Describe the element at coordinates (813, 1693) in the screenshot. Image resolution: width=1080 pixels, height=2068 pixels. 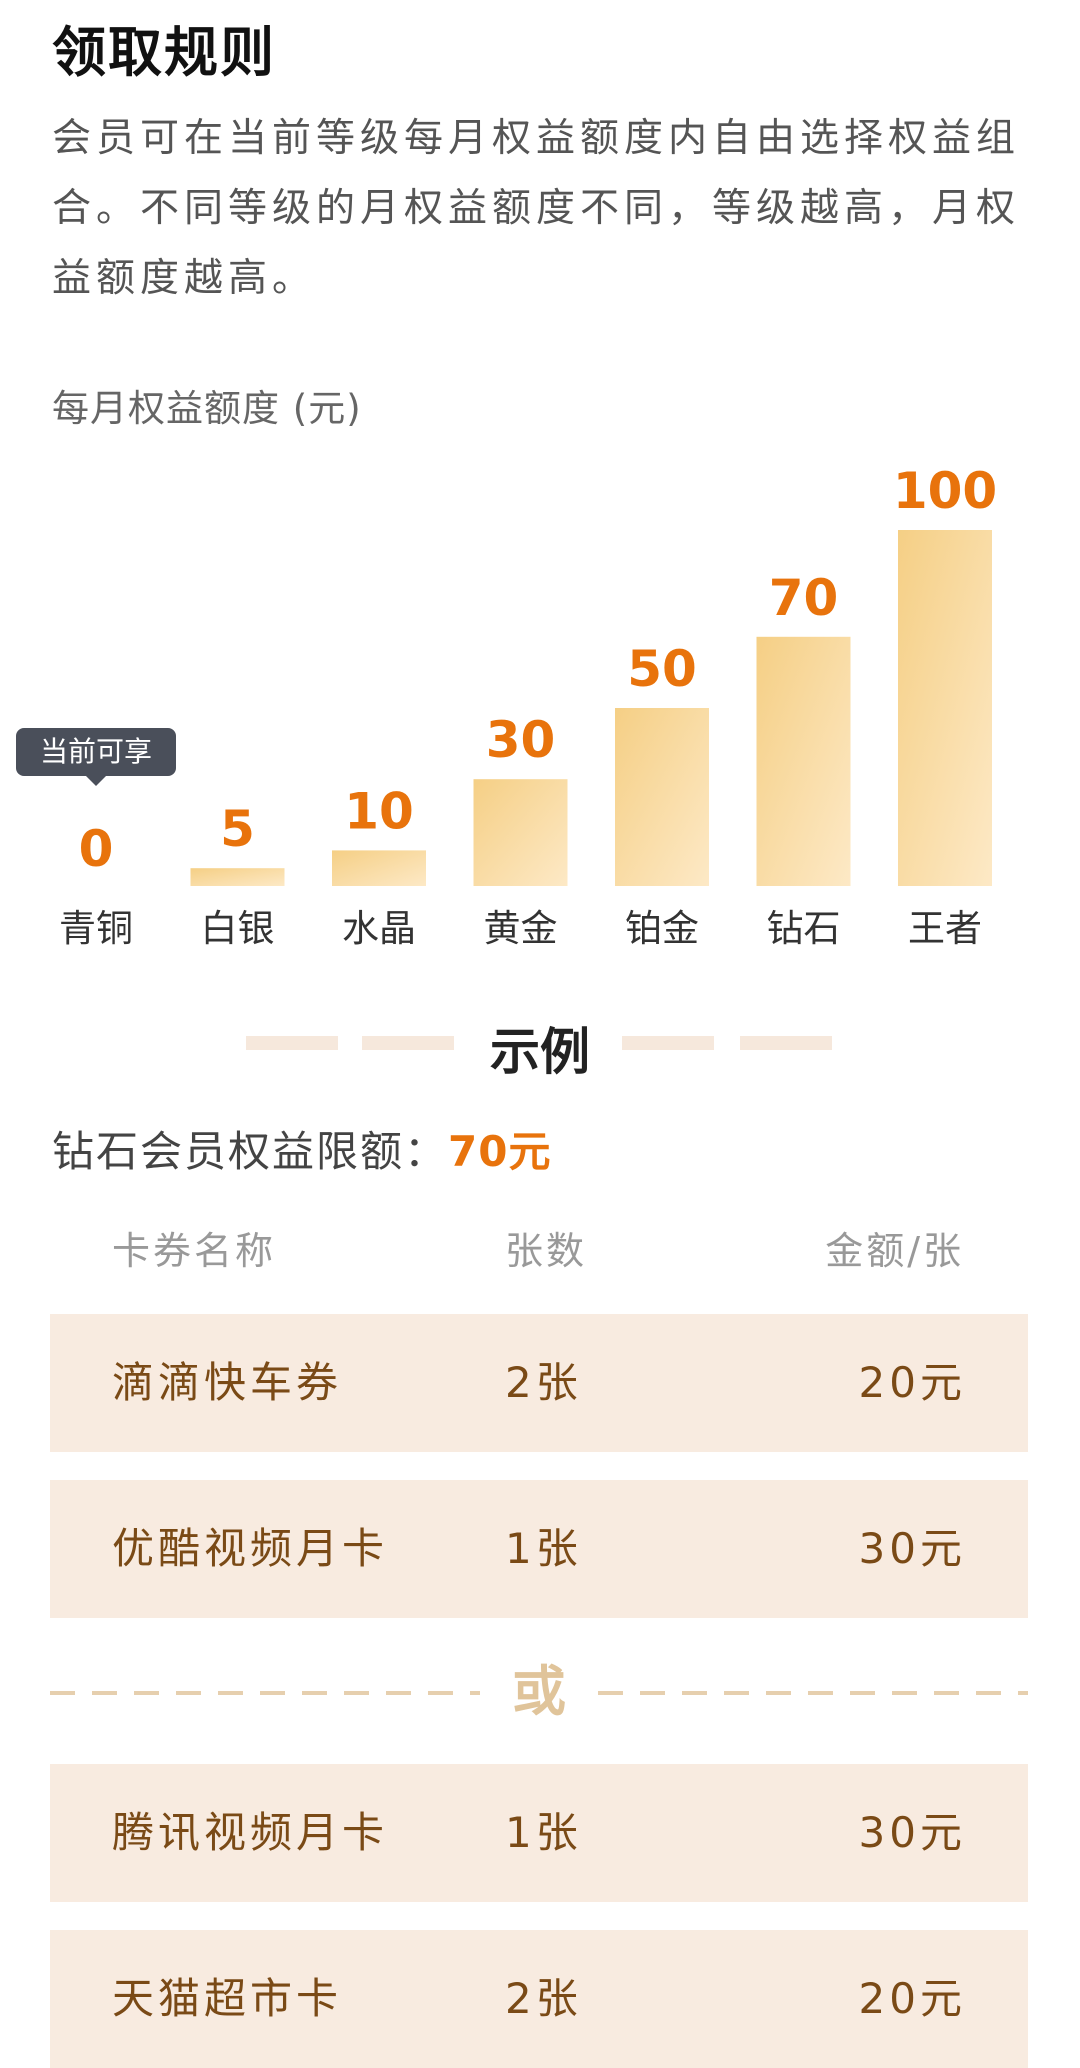
I see `dashed-line-right` at that location.